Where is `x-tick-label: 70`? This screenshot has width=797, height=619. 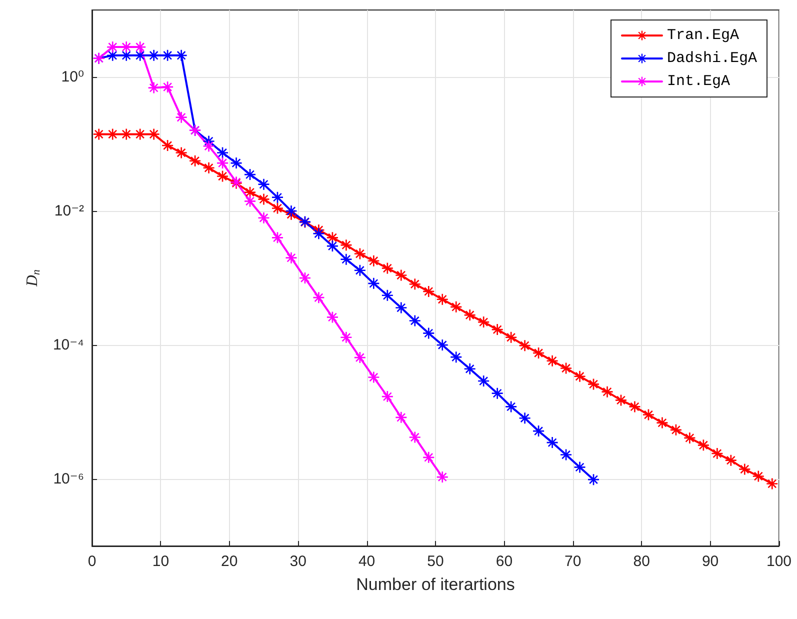 x-tick-label: 70 is located at coordinates (573, 561).